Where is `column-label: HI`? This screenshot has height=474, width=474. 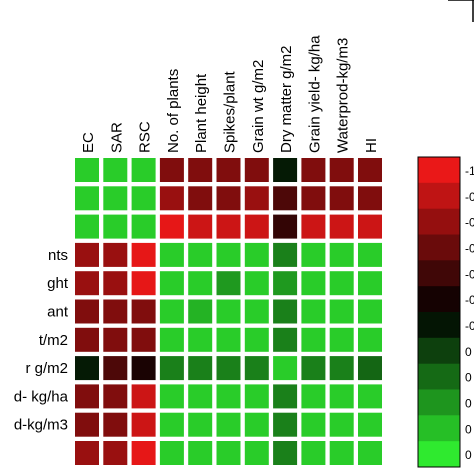
column-label: HI is located at coordinates (371, 145).